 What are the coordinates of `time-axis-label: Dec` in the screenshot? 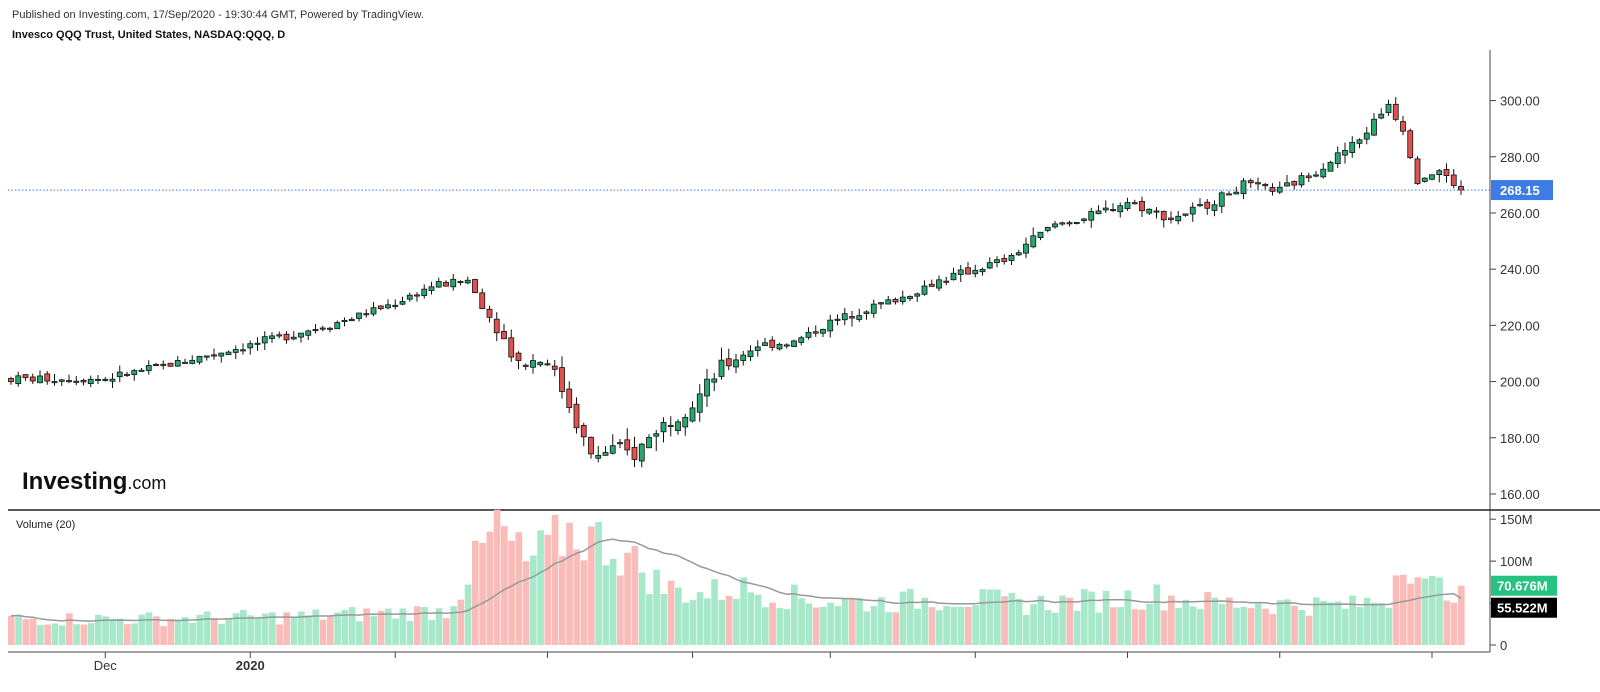 It's located at (106, 665).